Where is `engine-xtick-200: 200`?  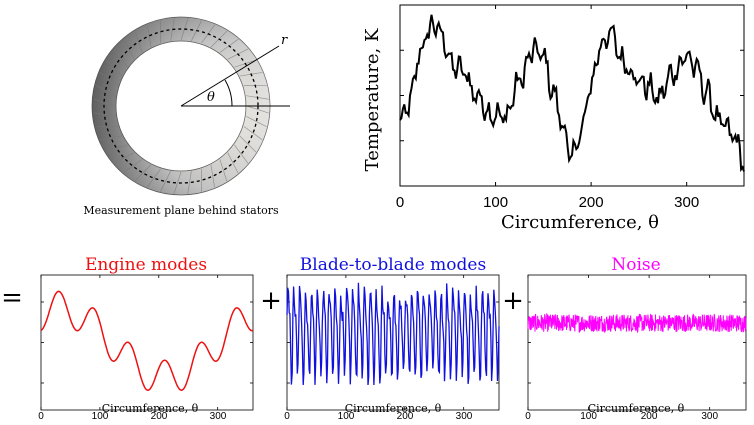
engine-xtick-200: 200 is located at coordinates (159, 416).